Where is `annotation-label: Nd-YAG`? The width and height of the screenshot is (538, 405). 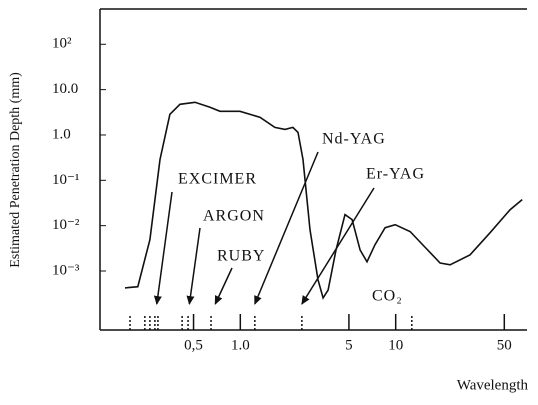
annotation-label: Nd-YAG is located at coordinates (354, 139).